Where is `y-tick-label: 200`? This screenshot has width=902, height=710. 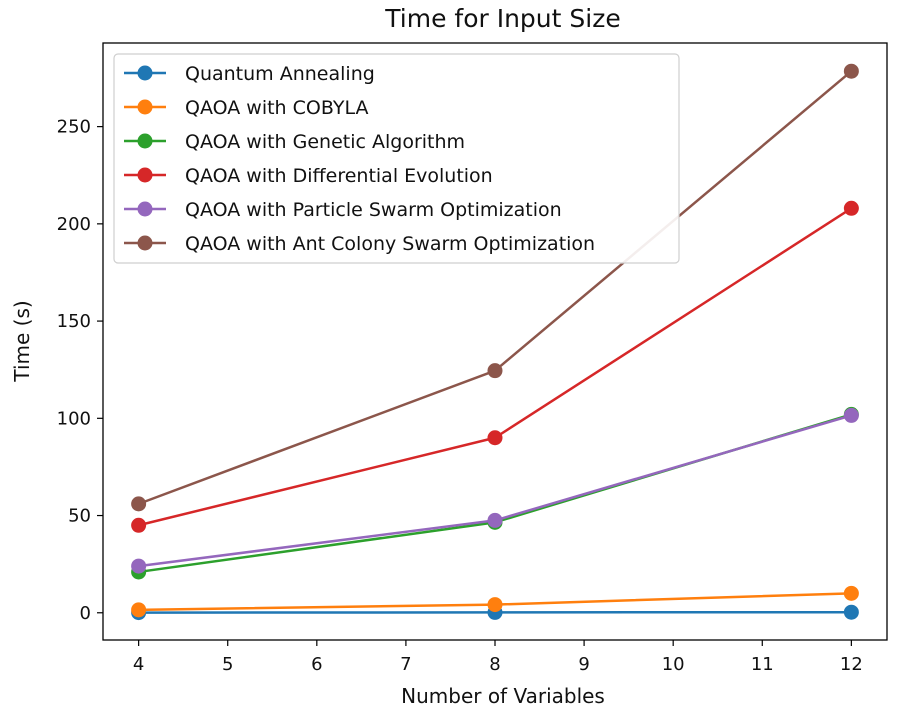 y-tick-label: 200 is located at coordinates (74, 224).